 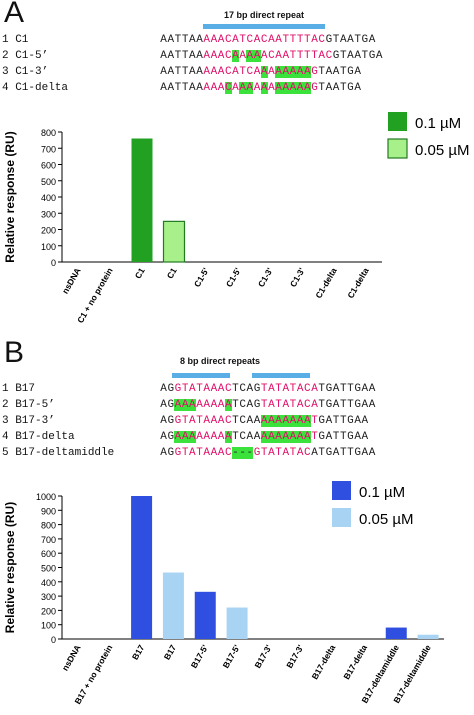 What do you see at coordinates (25, 56) in the screenshot?
I see `sequence-name: 2 C1-5’` at bounding box center [25, 56].